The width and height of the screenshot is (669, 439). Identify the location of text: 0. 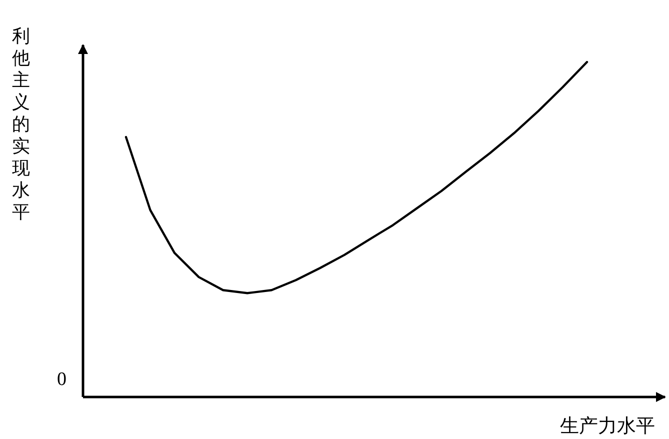
(61, 379).